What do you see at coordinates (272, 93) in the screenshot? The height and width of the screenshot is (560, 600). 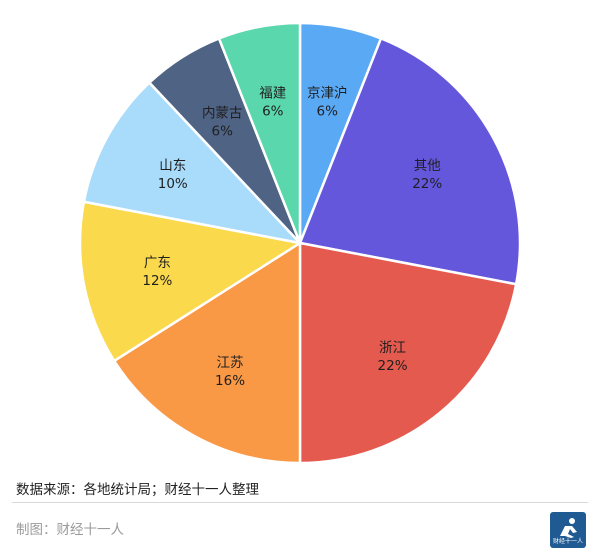 I see `pie-label-7: 福建` at bounding box center [272, 93].